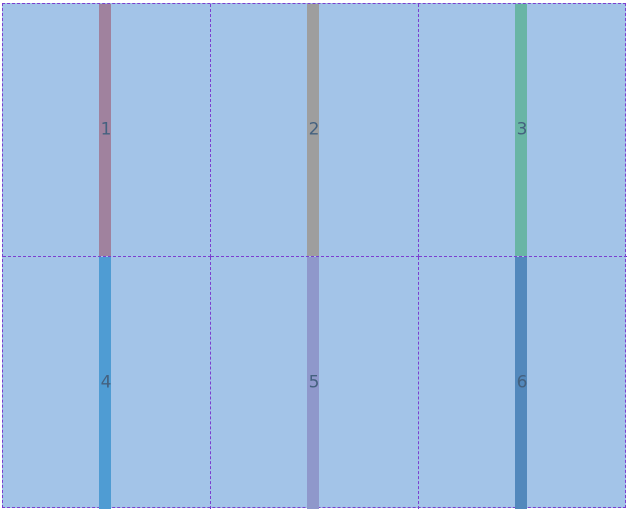 The image size is (633, 512). I want to click on cell-label-5: 5, so click(314, 382).